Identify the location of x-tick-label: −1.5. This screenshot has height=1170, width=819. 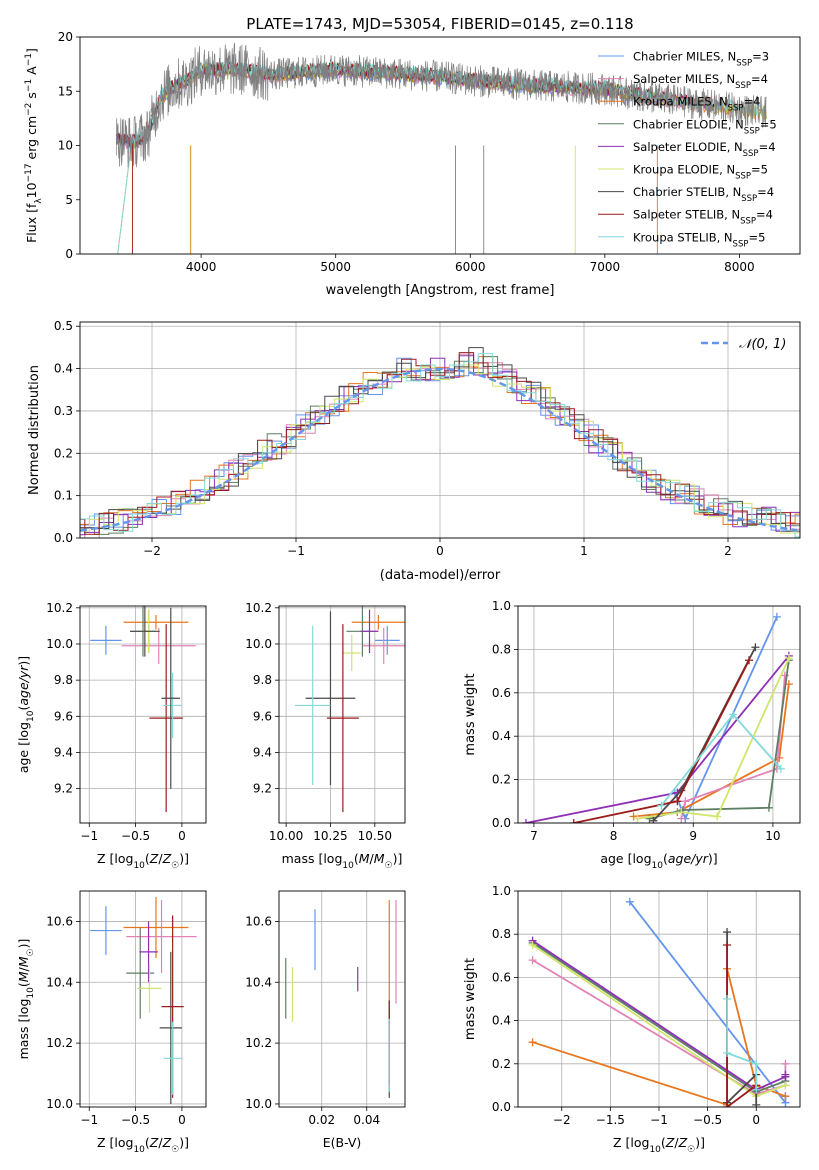
(610, 1120).